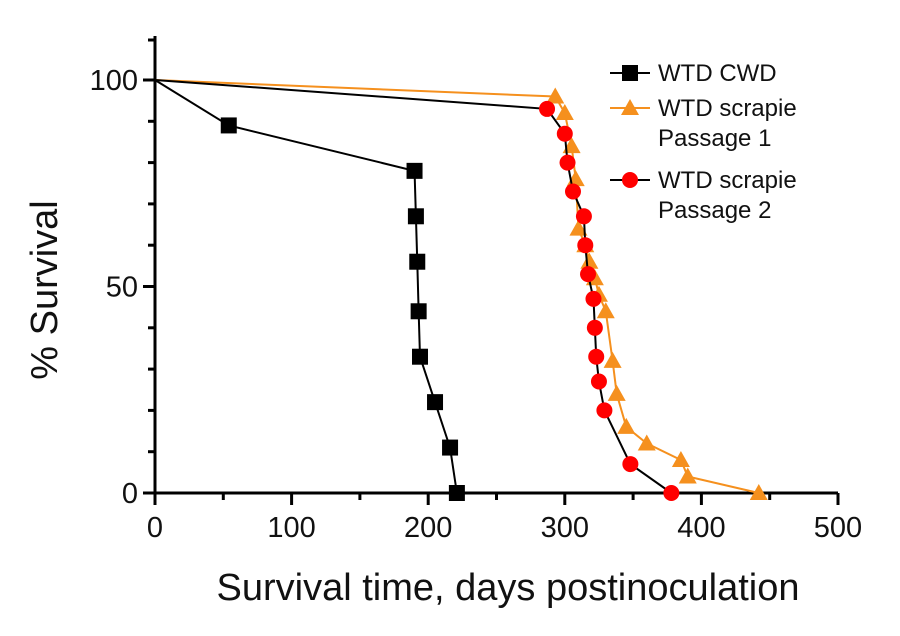 This screenshot has height=636, width=900. Describe the element at coordinates (45, 290) in the screenshot. I see `y-axis-title: % Survival` at that location.